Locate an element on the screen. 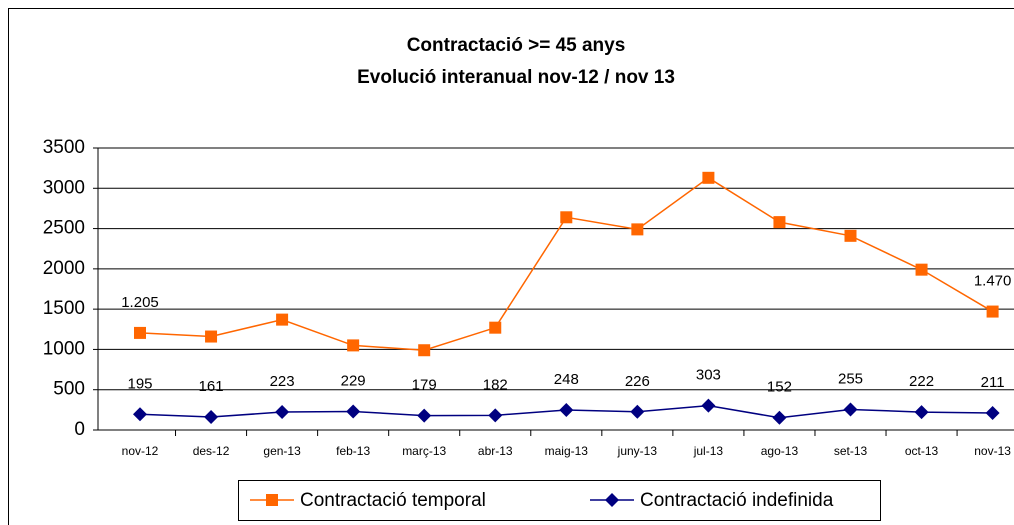 Image resolution: width=1014 pixels, height=525 pixels. legend-box is located at coordinates (559, 500).